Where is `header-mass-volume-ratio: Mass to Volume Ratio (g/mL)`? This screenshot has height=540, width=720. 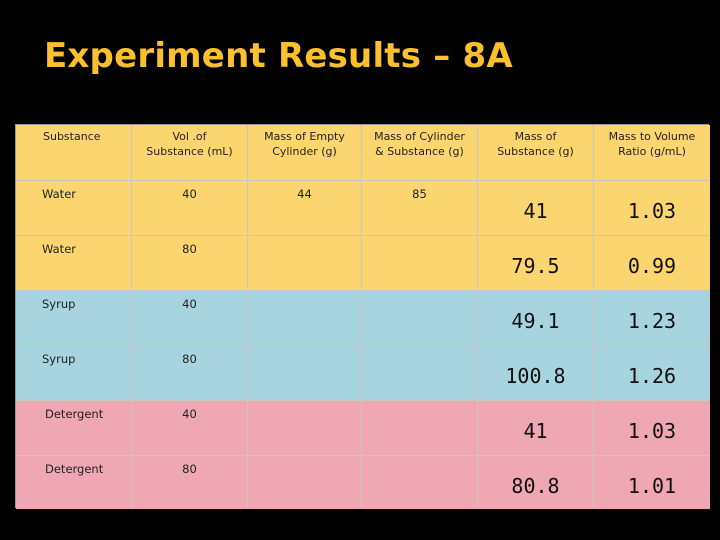
header-mass-volume-ratio: Mass to Volume Ratio (g/mL) is located at coordinates (652, 153).